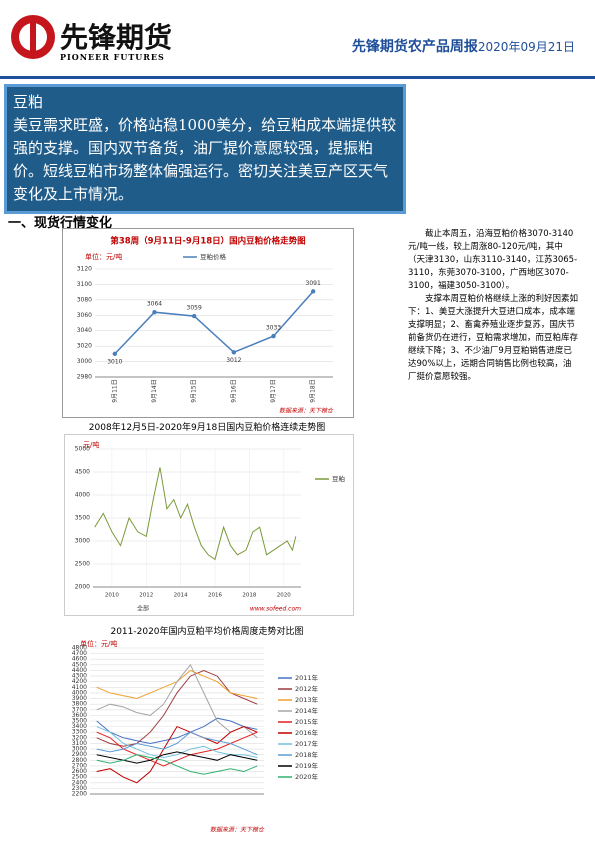 Image resolution: width=595 pixels, height=842 pixels. I want to click on y-tick-label: 3120, so click(84, 269).